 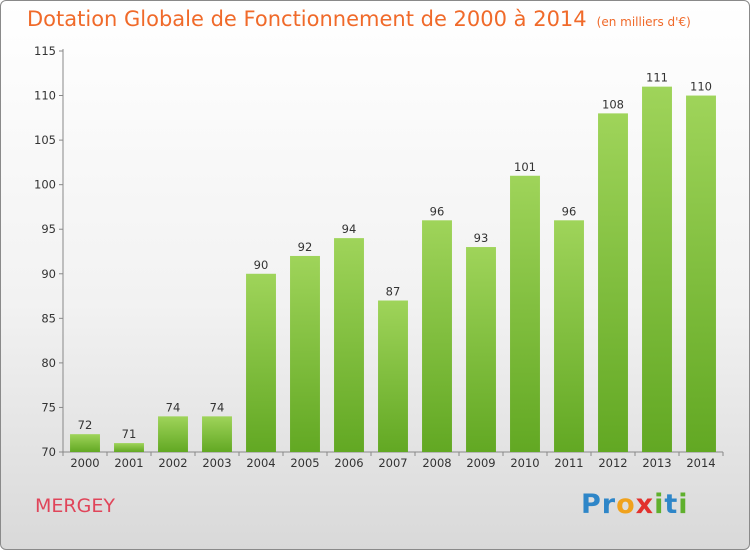 What do you see at coordinates (700, 463) in the screenshot?
I see `x-tick-label: 2014` at bounding box center [700, 463].